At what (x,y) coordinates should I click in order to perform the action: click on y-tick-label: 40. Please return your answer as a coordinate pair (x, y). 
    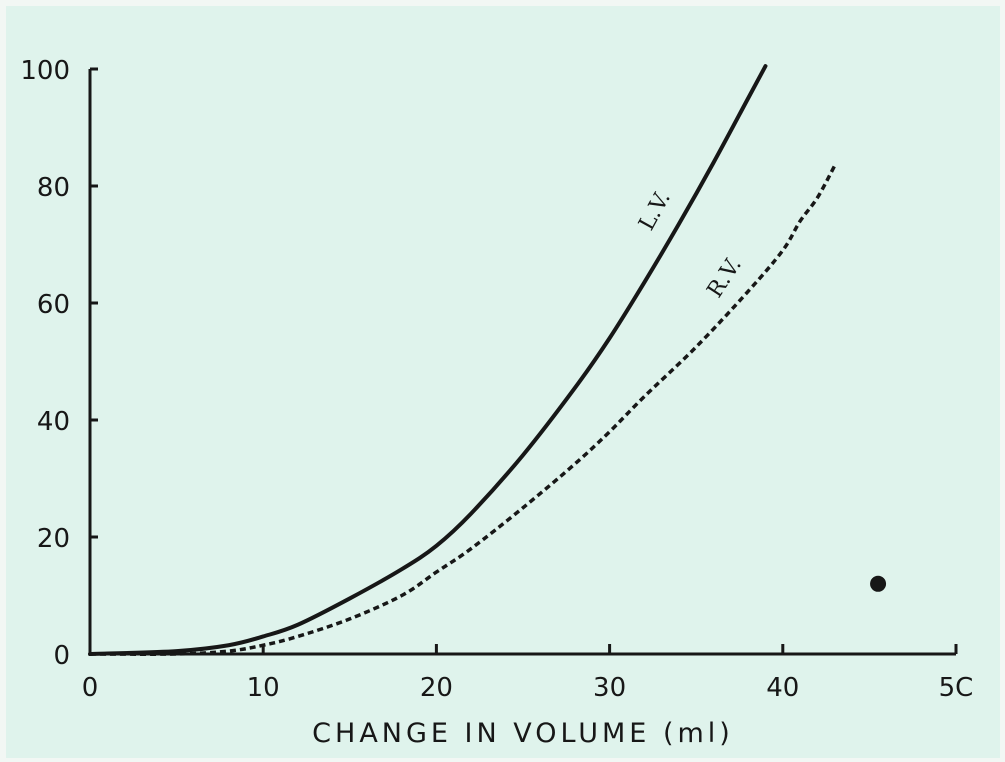
    Looking at the image, I should click on (53, 422).